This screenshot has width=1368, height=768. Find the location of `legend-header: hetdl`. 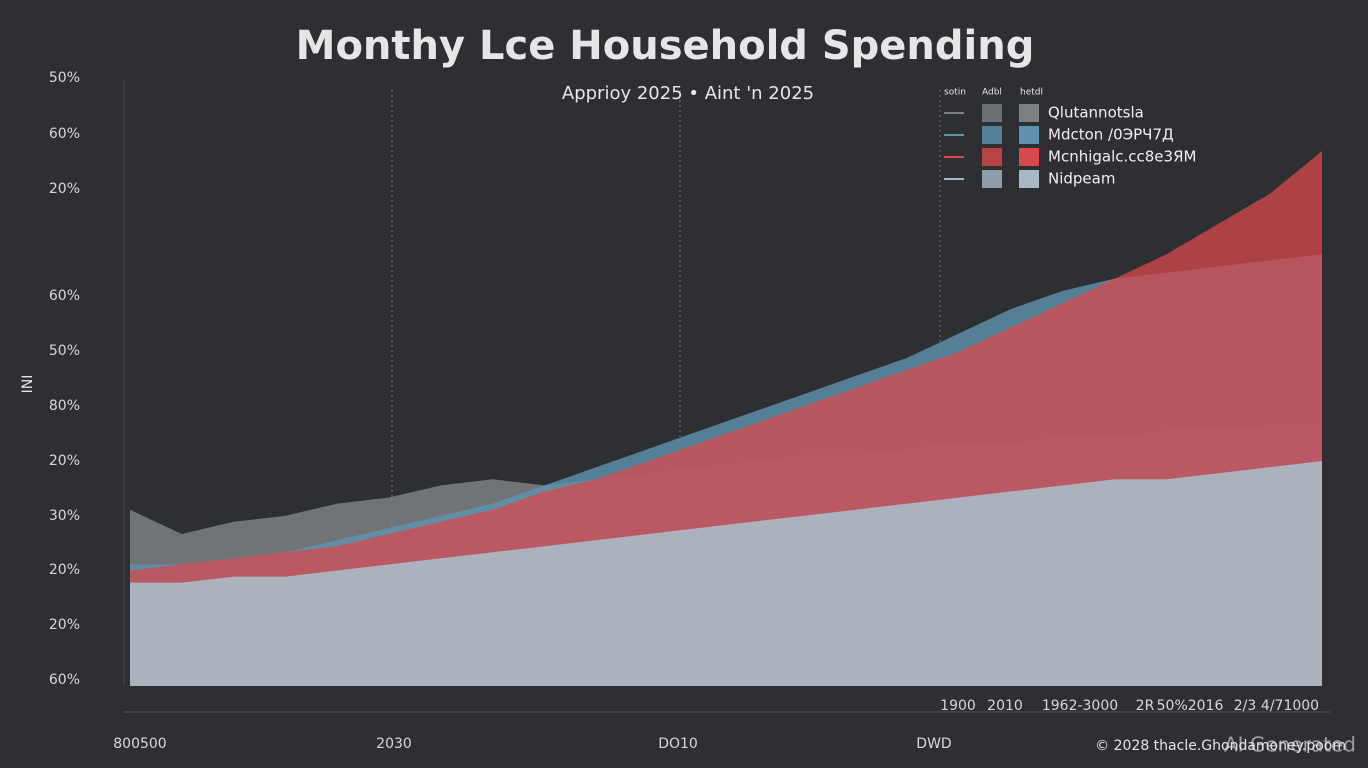

legend-header: hetdl is located at coordinates (1031, 93).